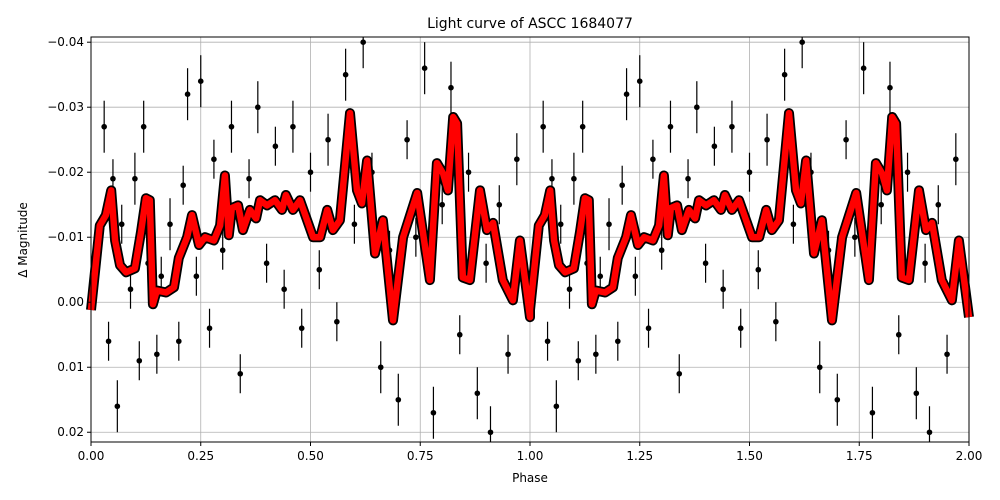 This screenshot has width=1000, height=500. I want to click on x-axis-label: Phase, so click(530, 478).